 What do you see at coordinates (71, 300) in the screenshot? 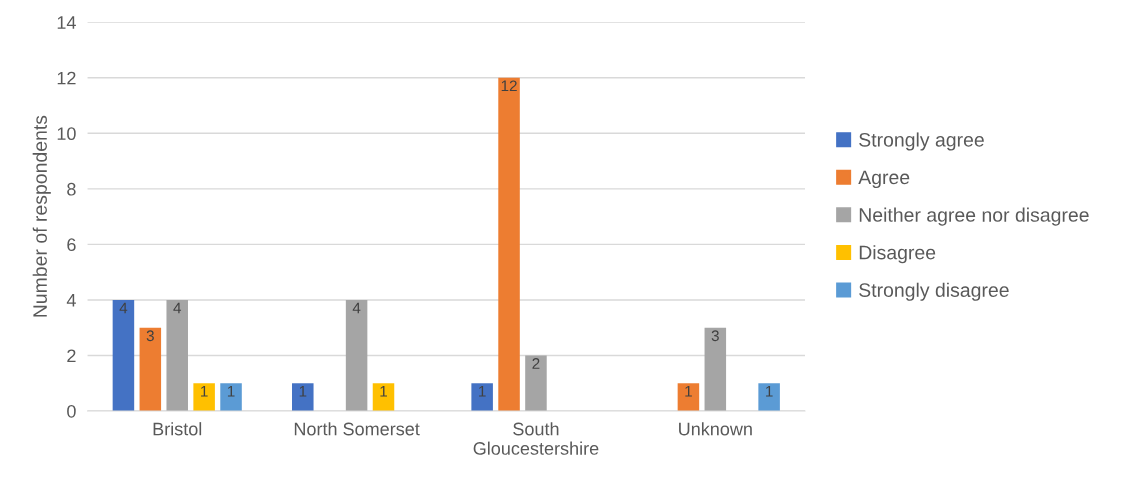
I see `y-tick-label: 4` at bounding box center [71, 300].